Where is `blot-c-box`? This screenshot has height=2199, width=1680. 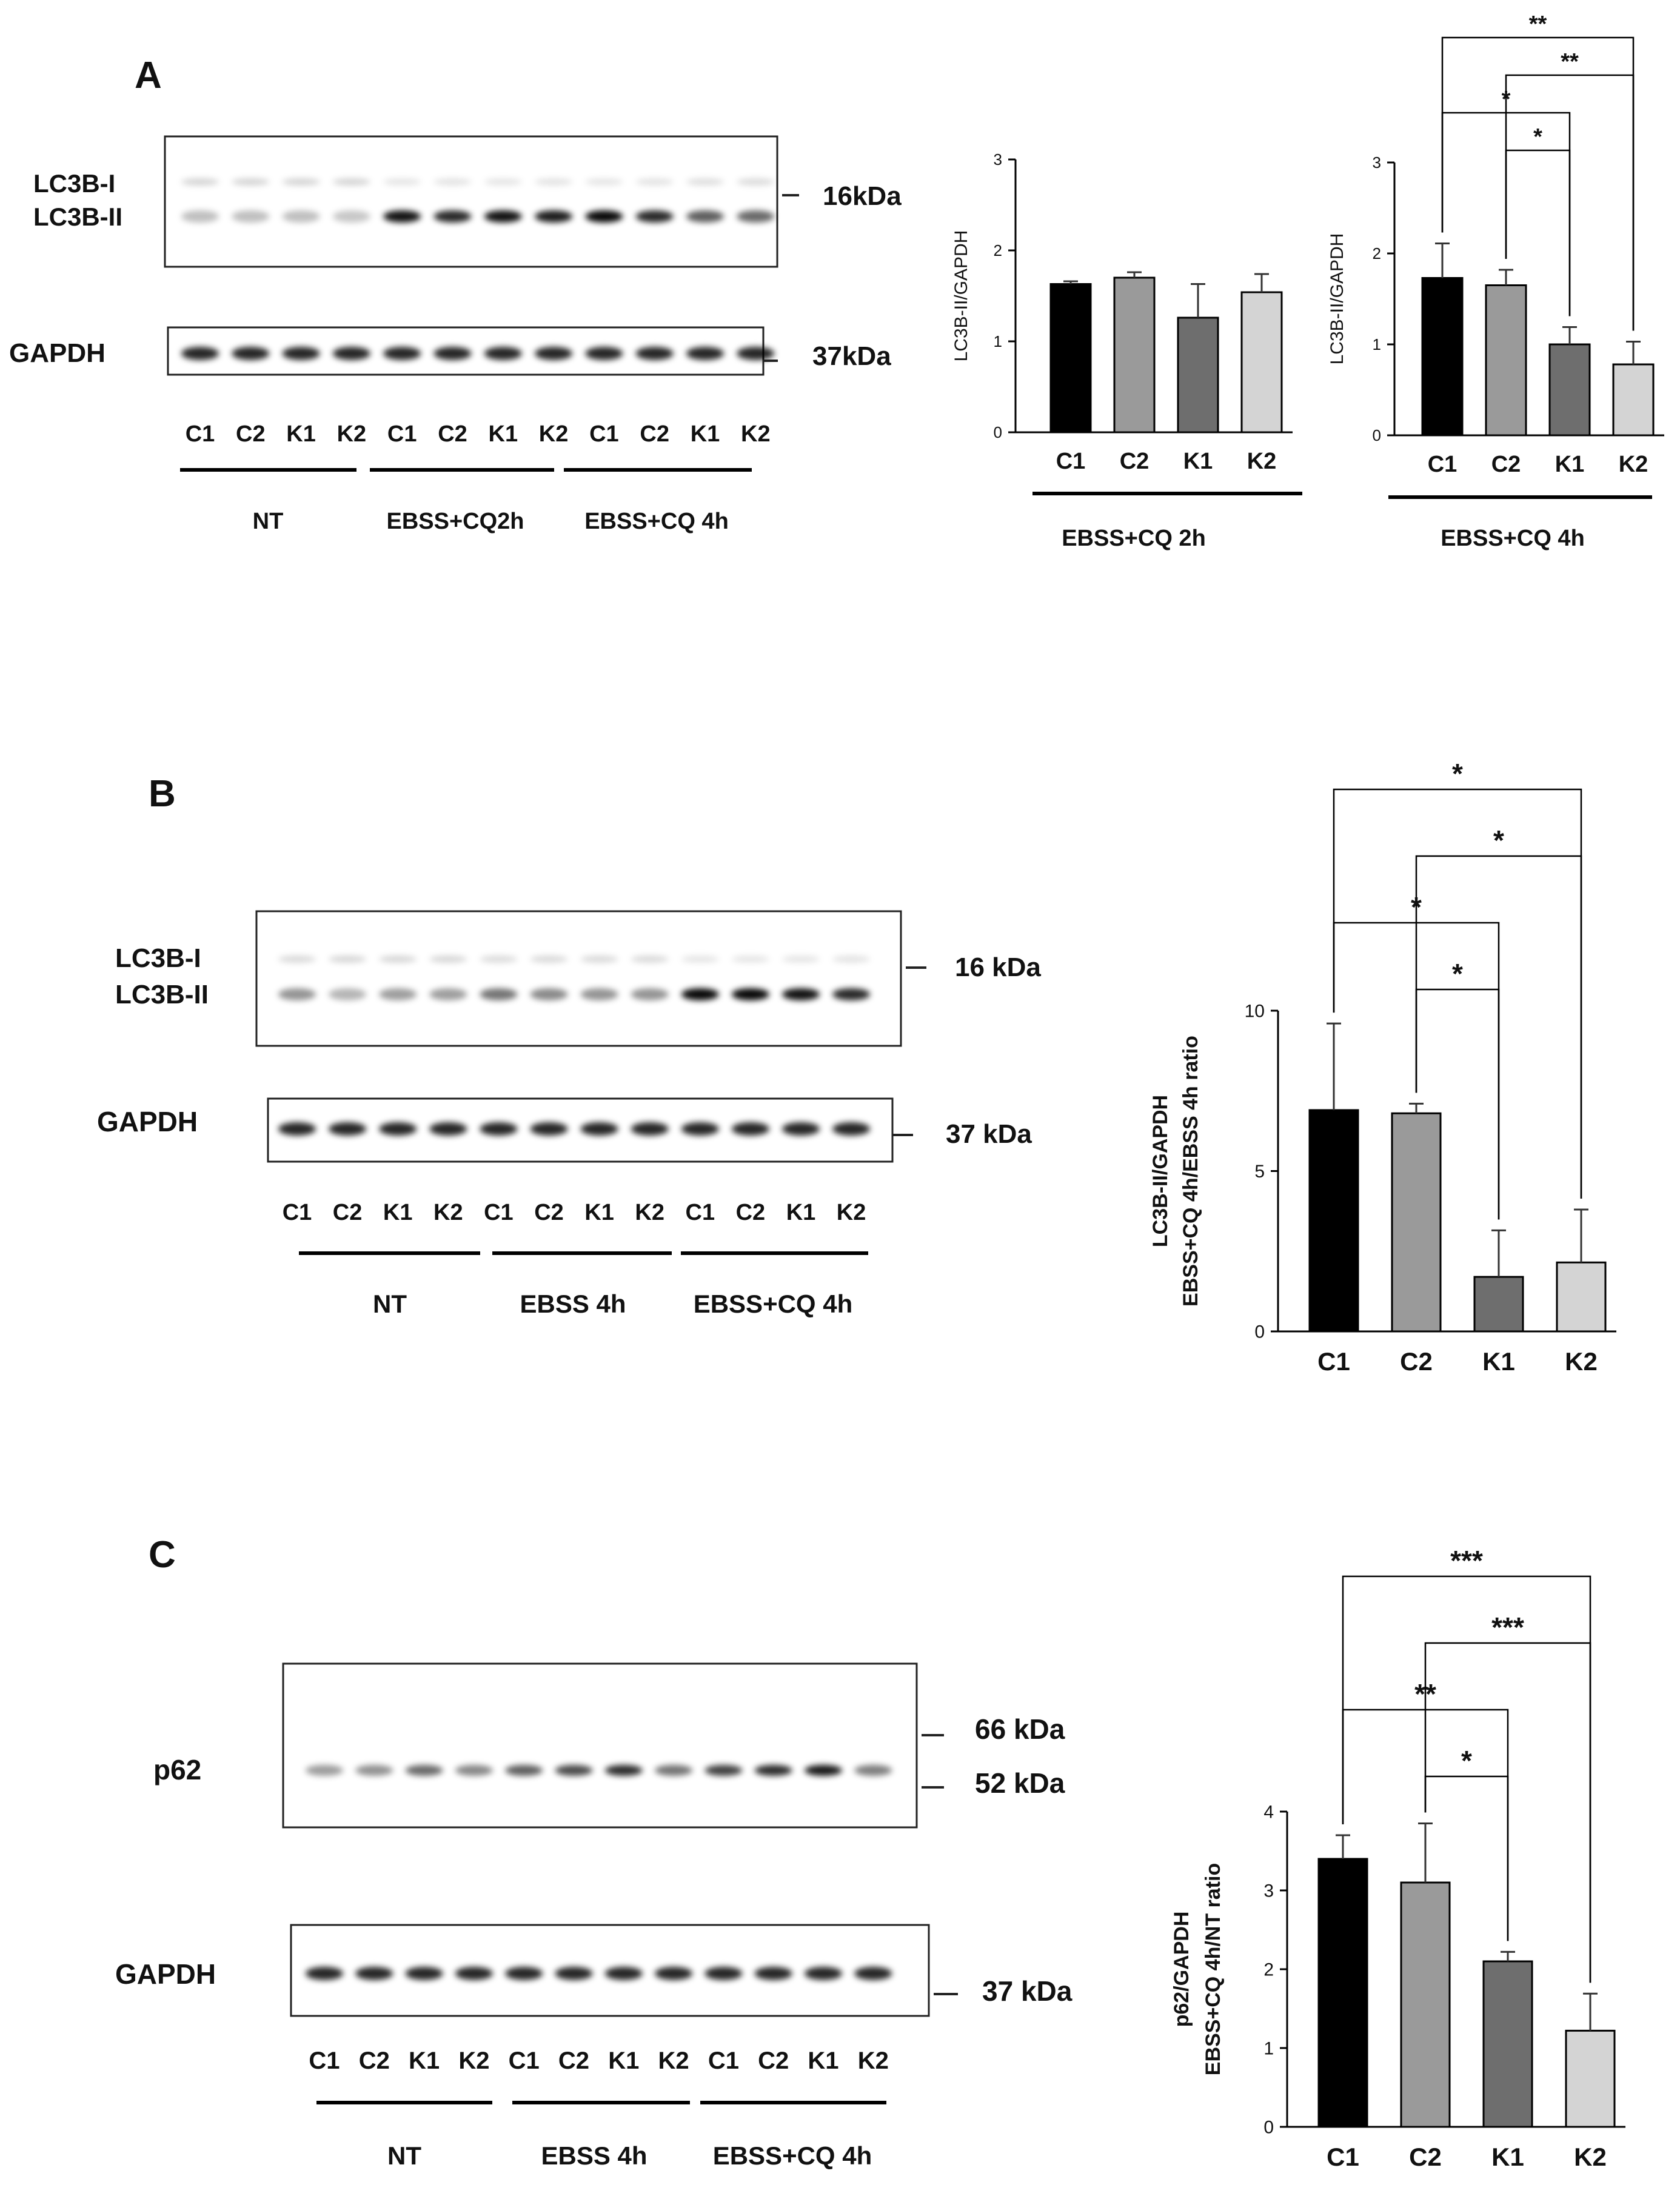 blot-c-box is located at coordinates (600, 1745).